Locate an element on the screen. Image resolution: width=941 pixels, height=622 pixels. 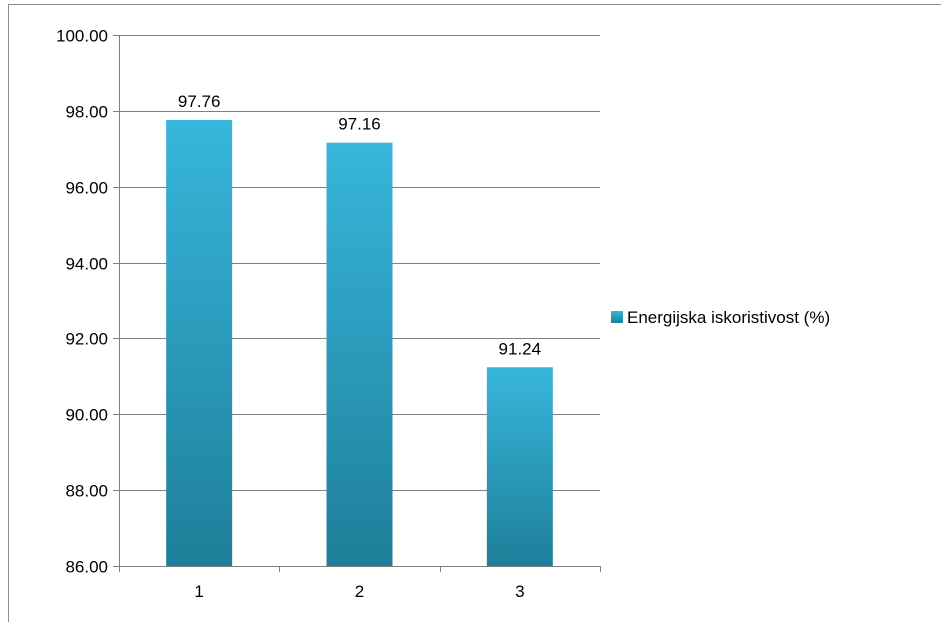
legend-swatch is located at coordinates (617, 317).